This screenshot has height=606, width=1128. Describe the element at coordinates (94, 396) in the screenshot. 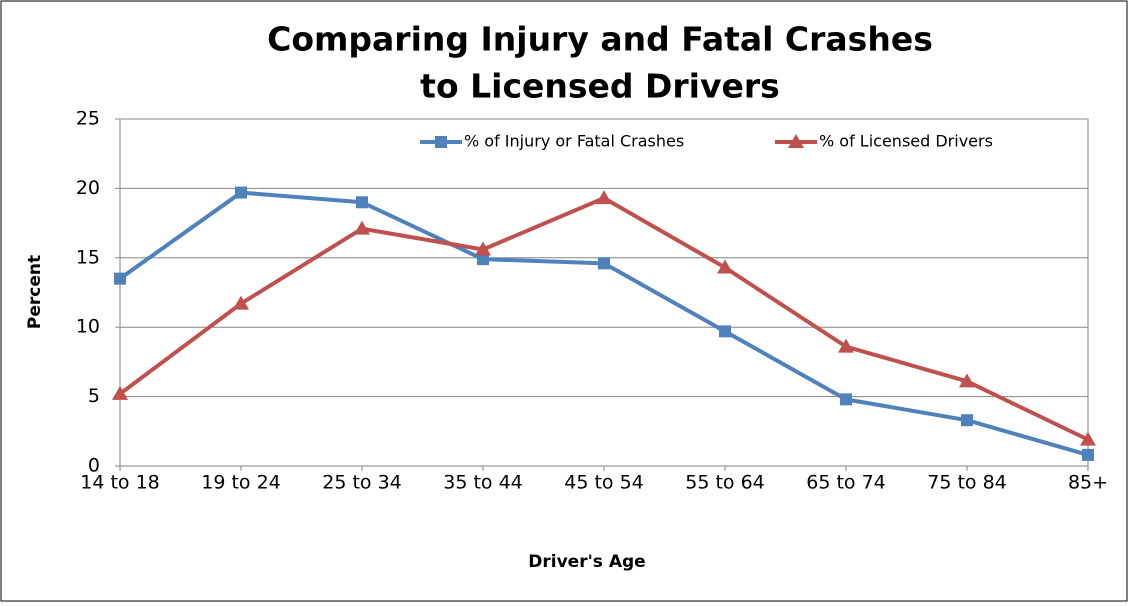

I see `y-tick-label: 5` at that location.